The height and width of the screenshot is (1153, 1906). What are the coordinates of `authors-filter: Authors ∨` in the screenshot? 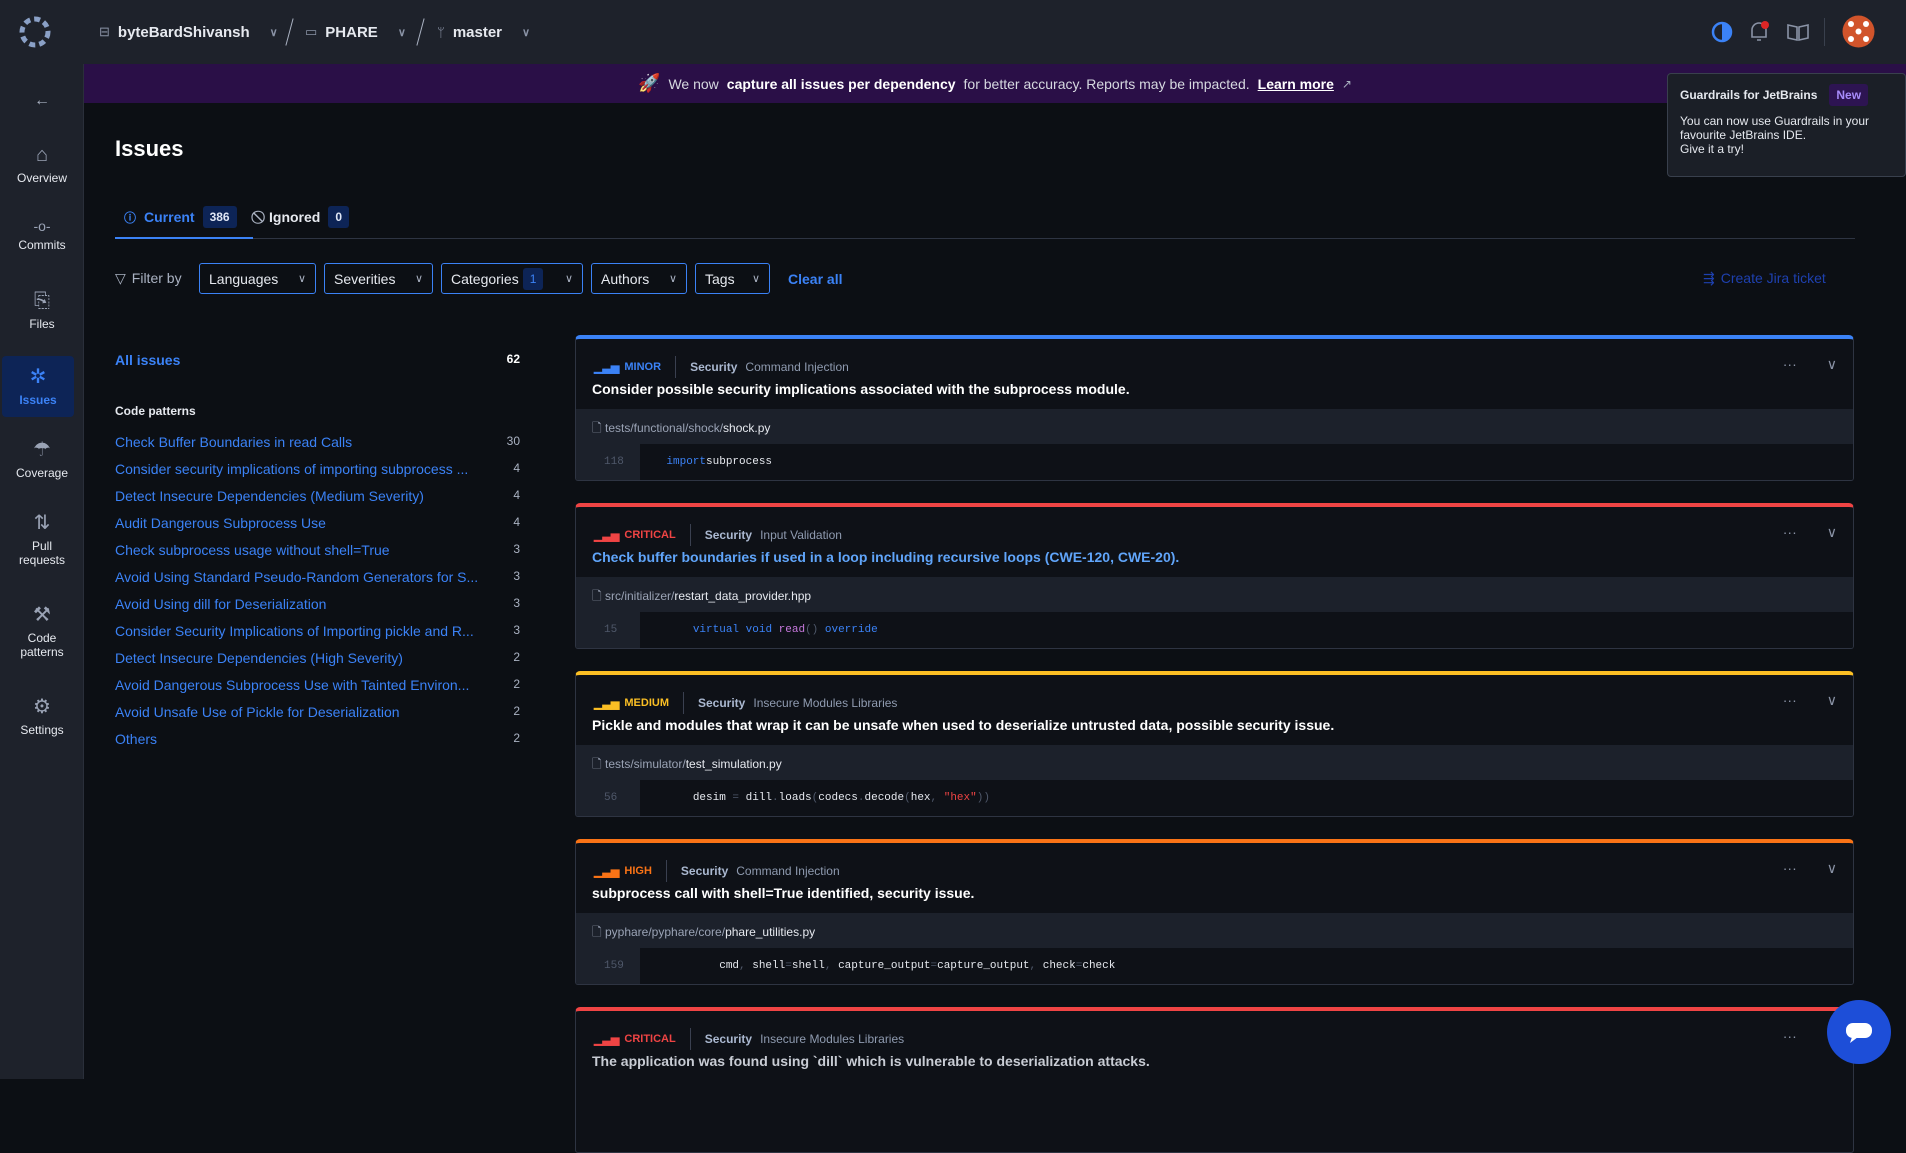 It's located at (639, 278).